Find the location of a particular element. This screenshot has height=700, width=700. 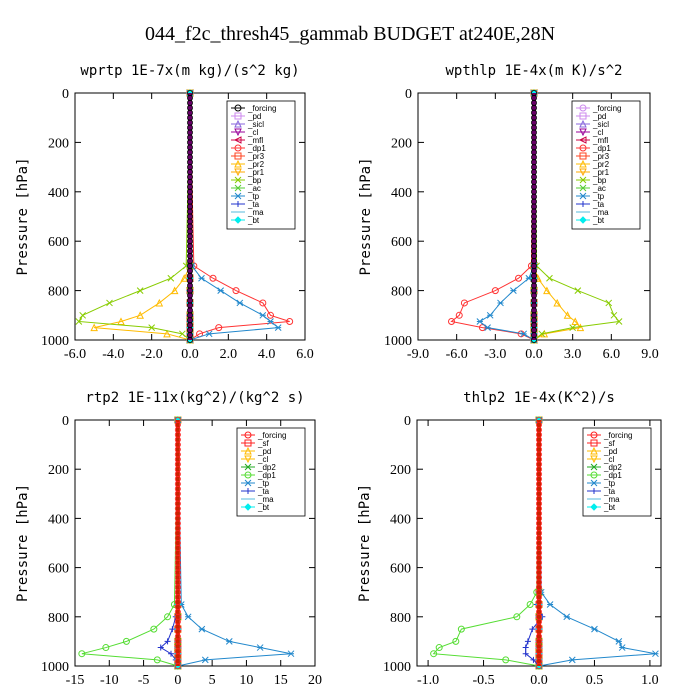

x-tick-label: -2.0 is located at coordinates (152, 354).